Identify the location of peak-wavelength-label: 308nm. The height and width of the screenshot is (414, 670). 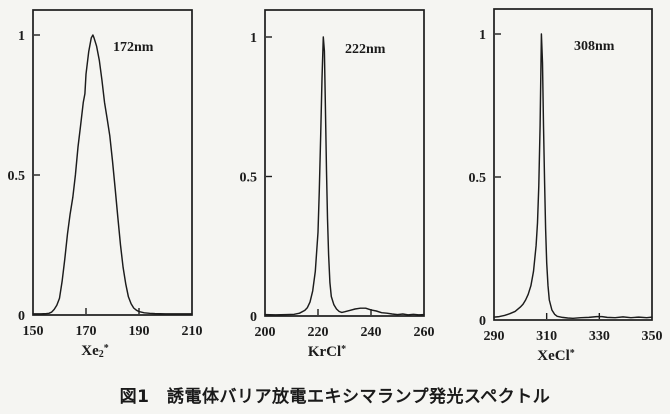
(594, 46).